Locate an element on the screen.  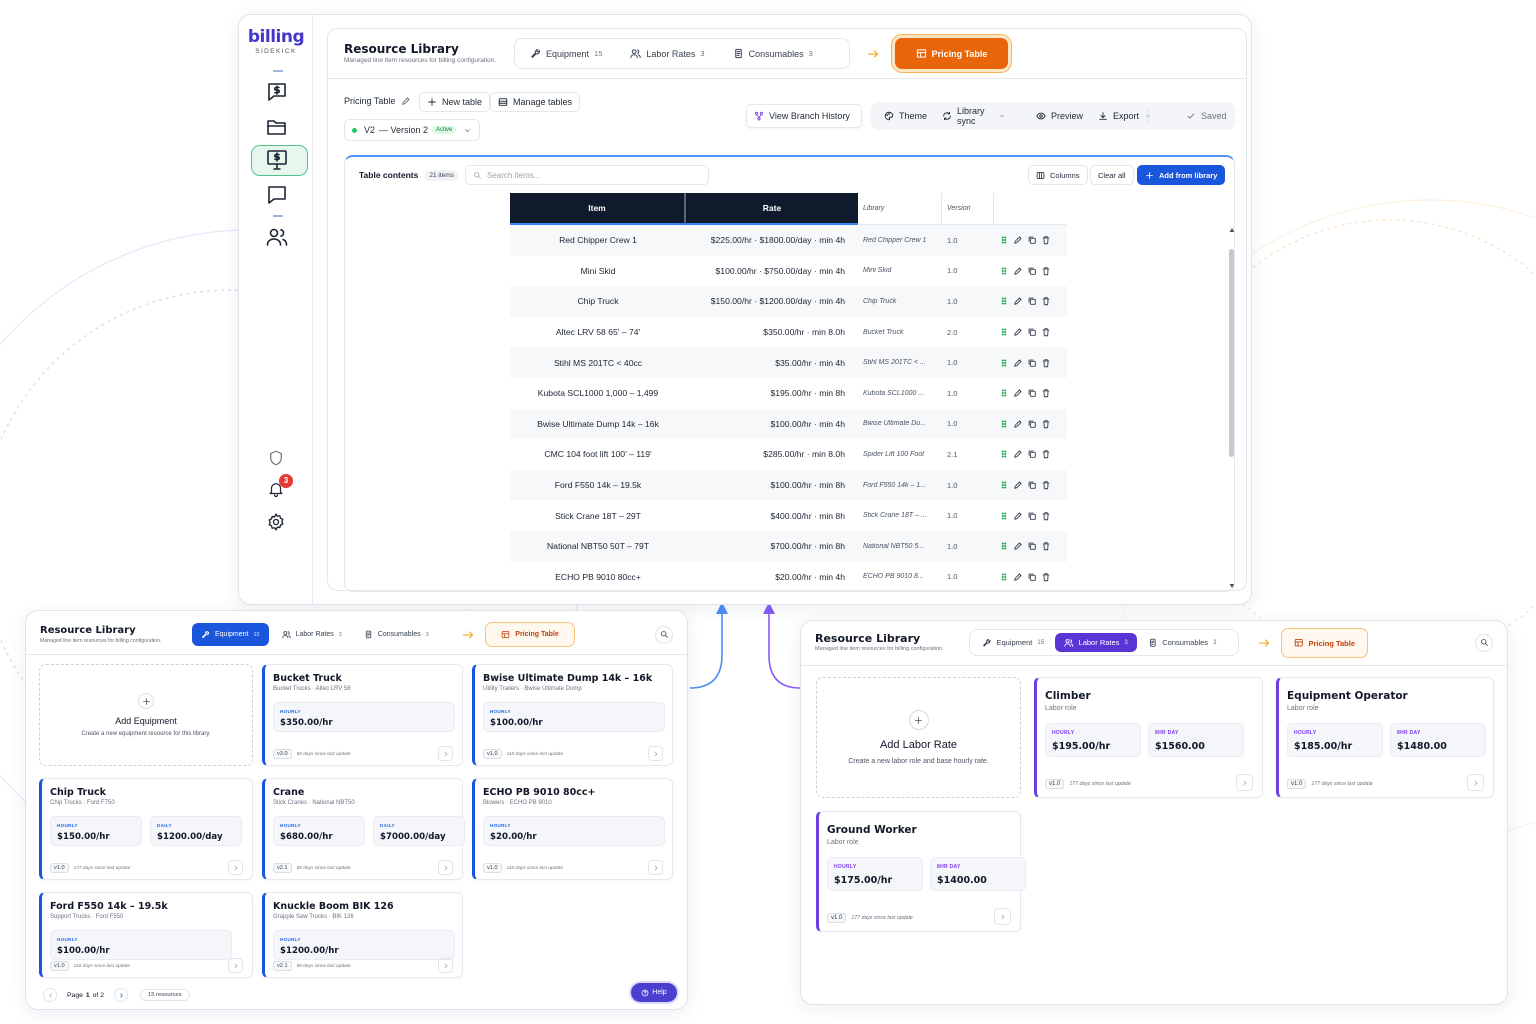
nav-messages is located at coordinates (277, 195).